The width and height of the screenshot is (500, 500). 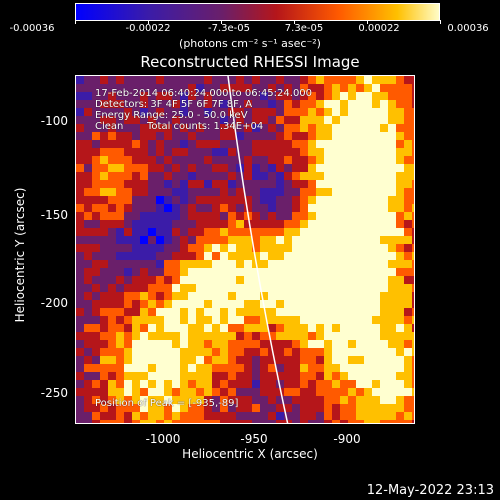 I want to click on total-counts-label: Total counts: 1.34E+04, so click(x=205, y=126).